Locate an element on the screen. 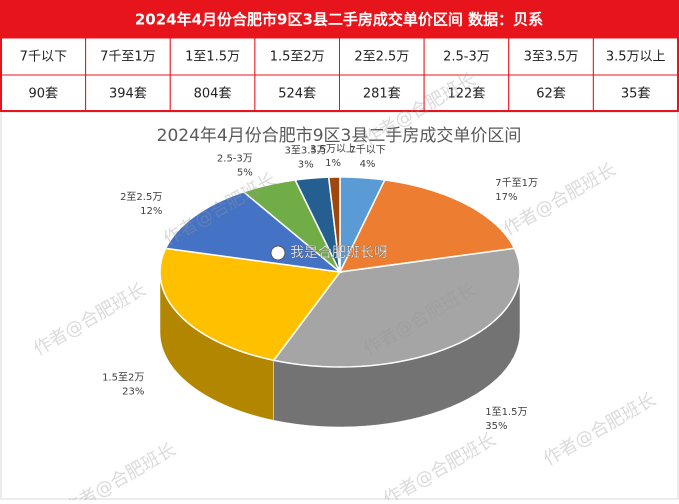 This screenshot has width=679, height=504. chart-title: 2024年4月份合肥市9区3县二手房成交单价区间 is located at coordinates (339, 136).